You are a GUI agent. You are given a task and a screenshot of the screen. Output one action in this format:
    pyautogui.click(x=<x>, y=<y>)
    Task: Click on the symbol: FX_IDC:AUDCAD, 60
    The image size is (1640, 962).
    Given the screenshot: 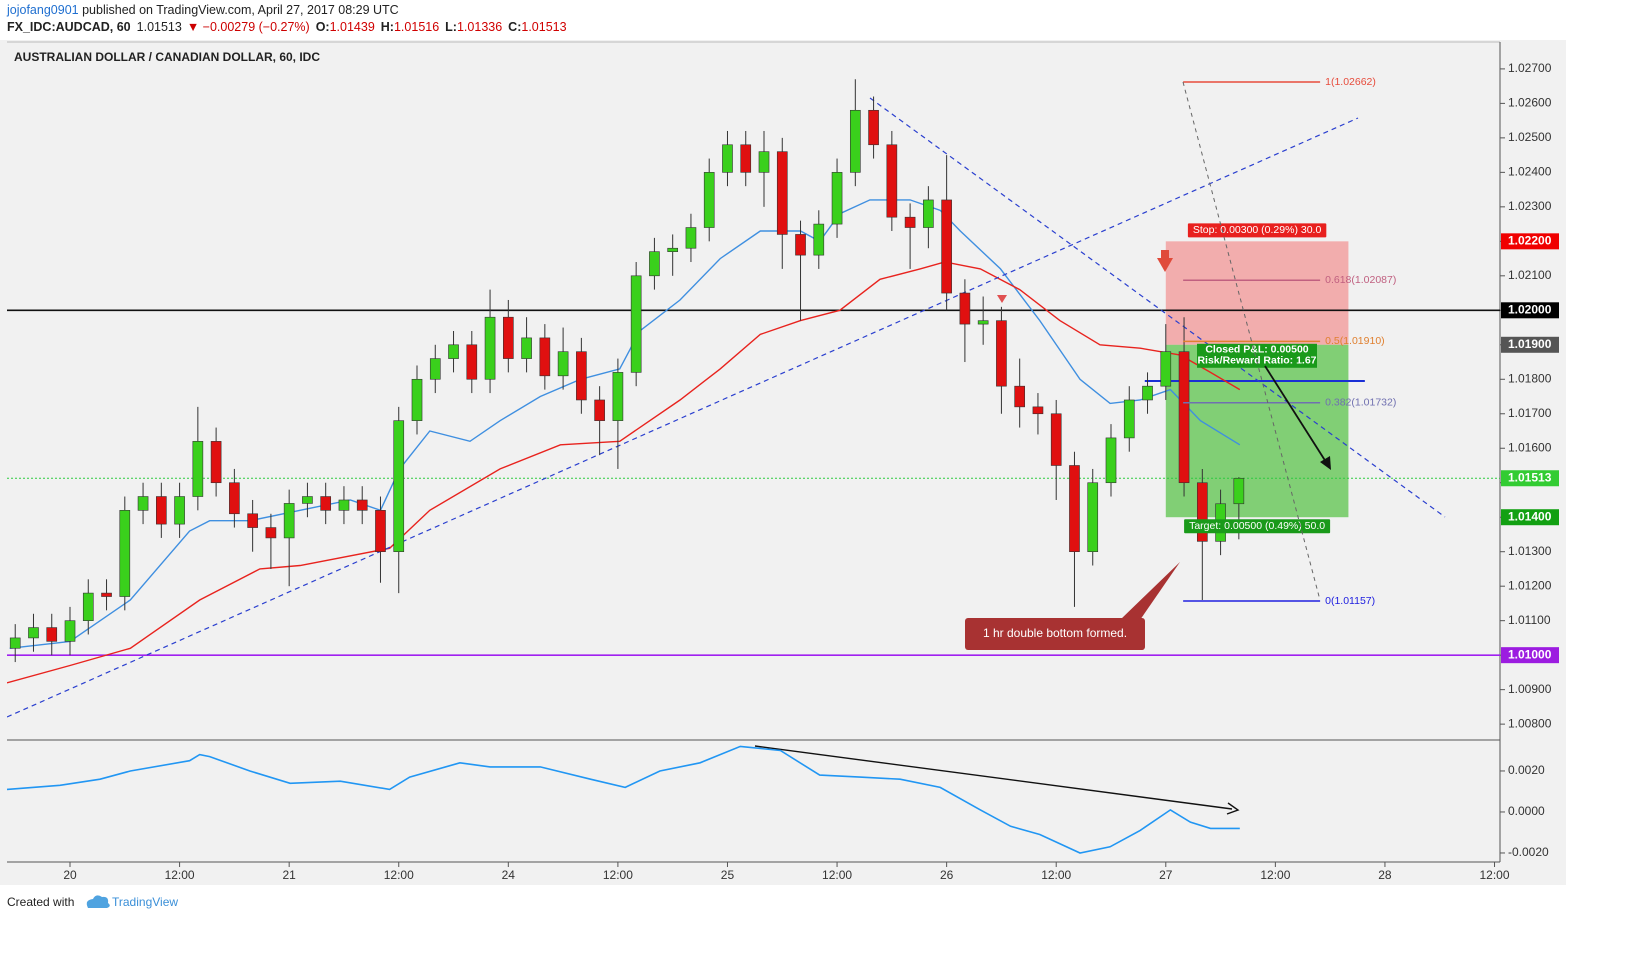 What is the action you would take?
    pyautogui.click(x=69, y=27)
    